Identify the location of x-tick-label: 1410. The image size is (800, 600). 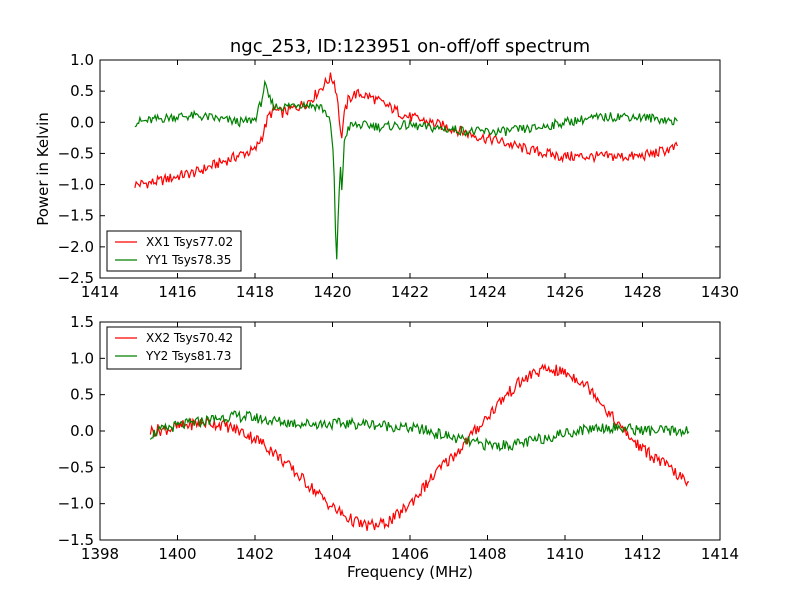
(565, 554).